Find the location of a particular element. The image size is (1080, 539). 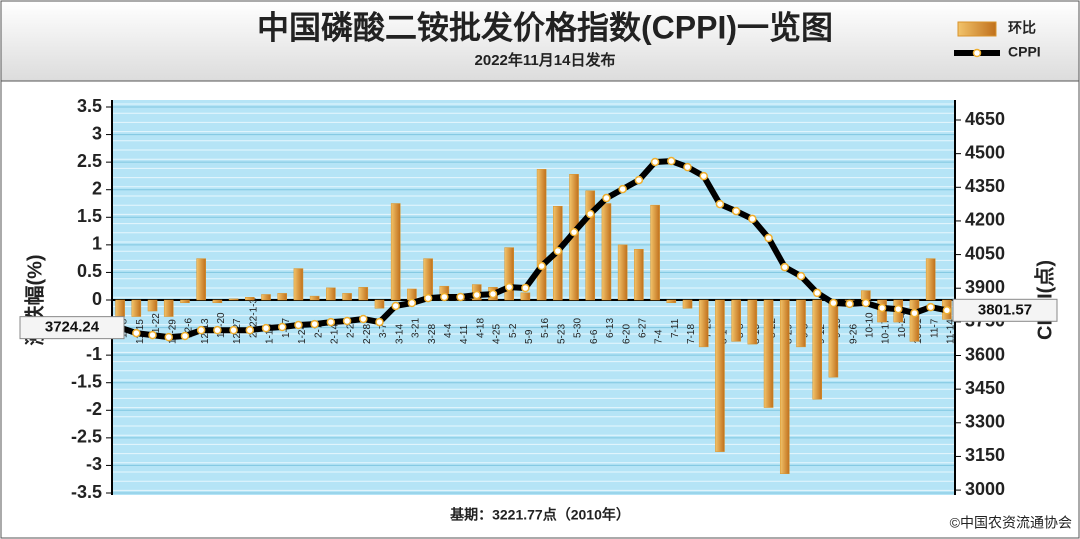

x-tick-label: 5-2 is located at coordinates (513, 330).